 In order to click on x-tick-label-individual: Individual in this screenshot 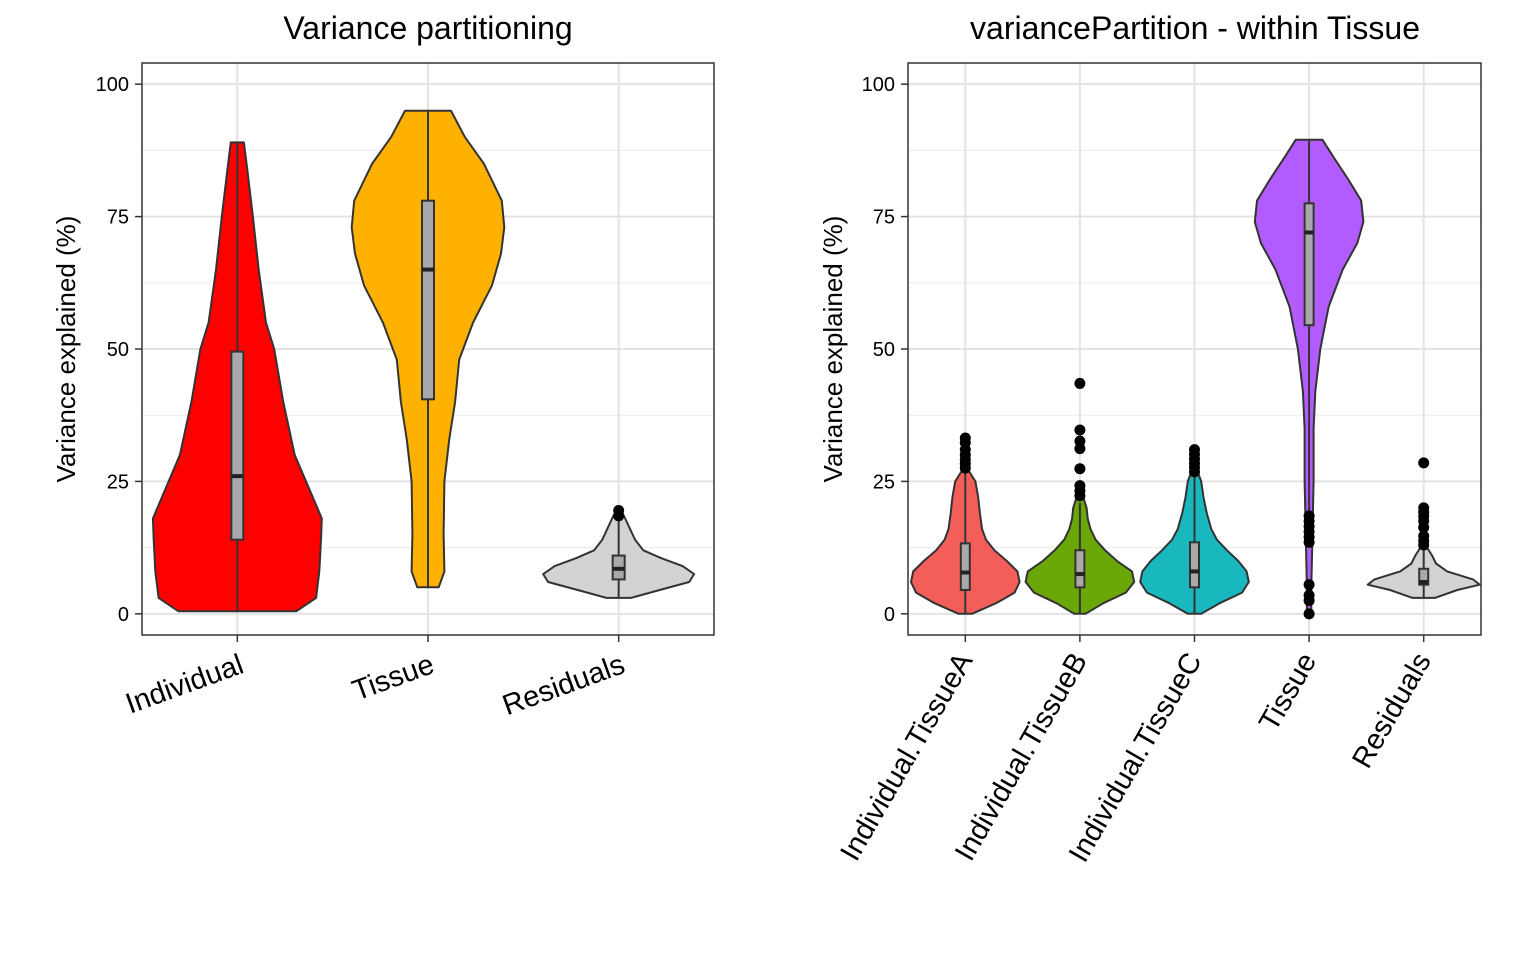, I will do `click(185, 685)`.